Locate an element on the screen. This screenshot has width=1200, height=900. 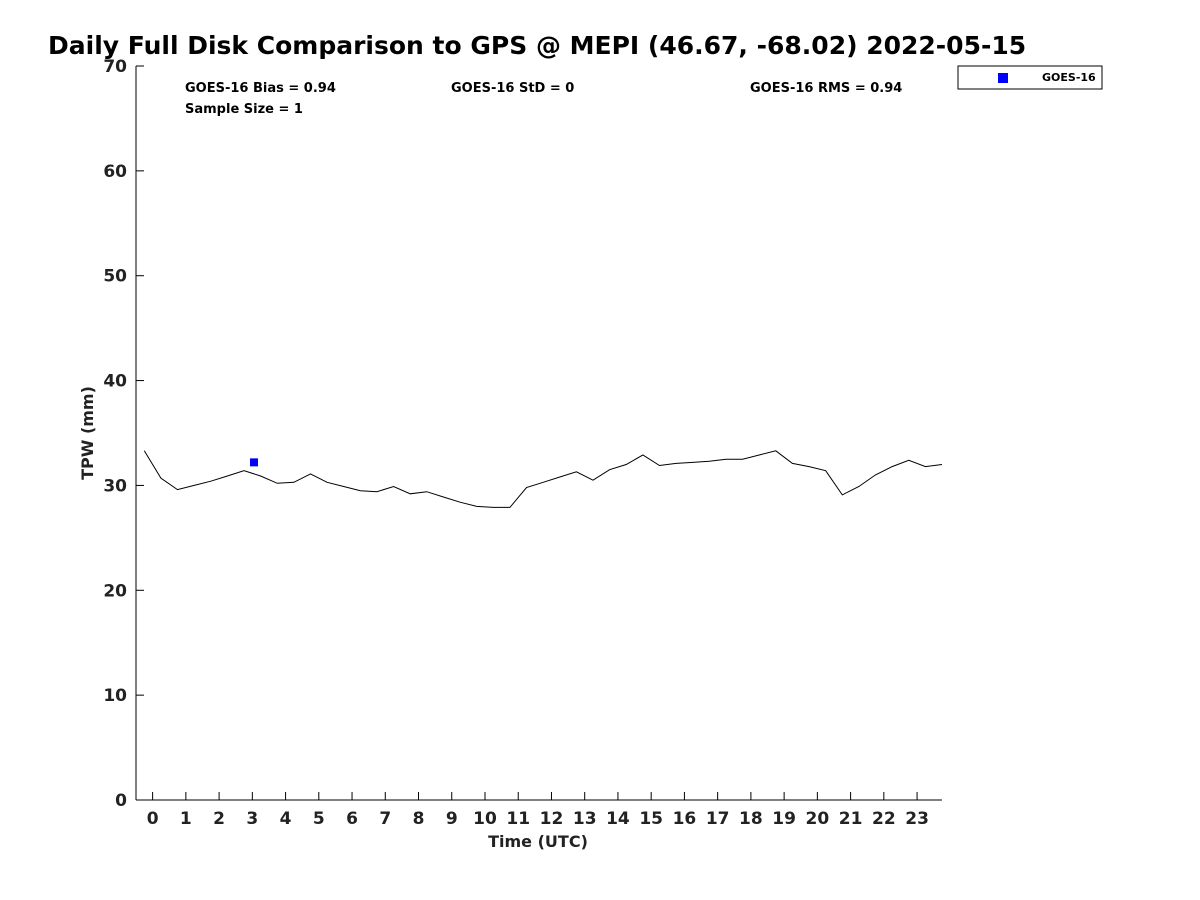
x-tick-label: 14 is located at coordinates (618, 819).